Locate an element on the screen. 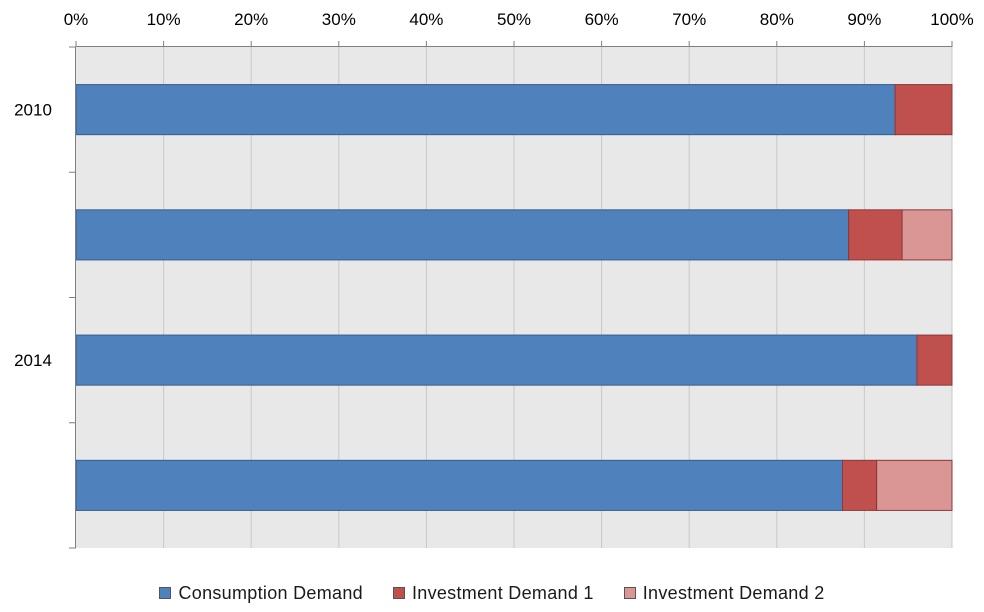 The image size is (984, 612). x-tick-label: 80% is located at coordinates (777, 19).